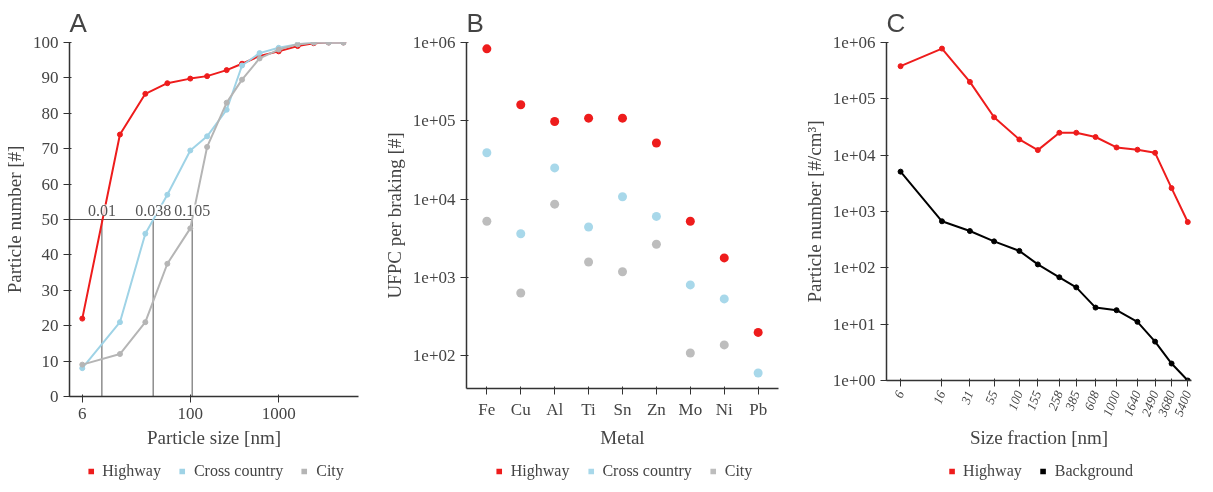  Describe the element at coordinates (475, 22) in the screenshot. I see `chart-title: B` at that location.